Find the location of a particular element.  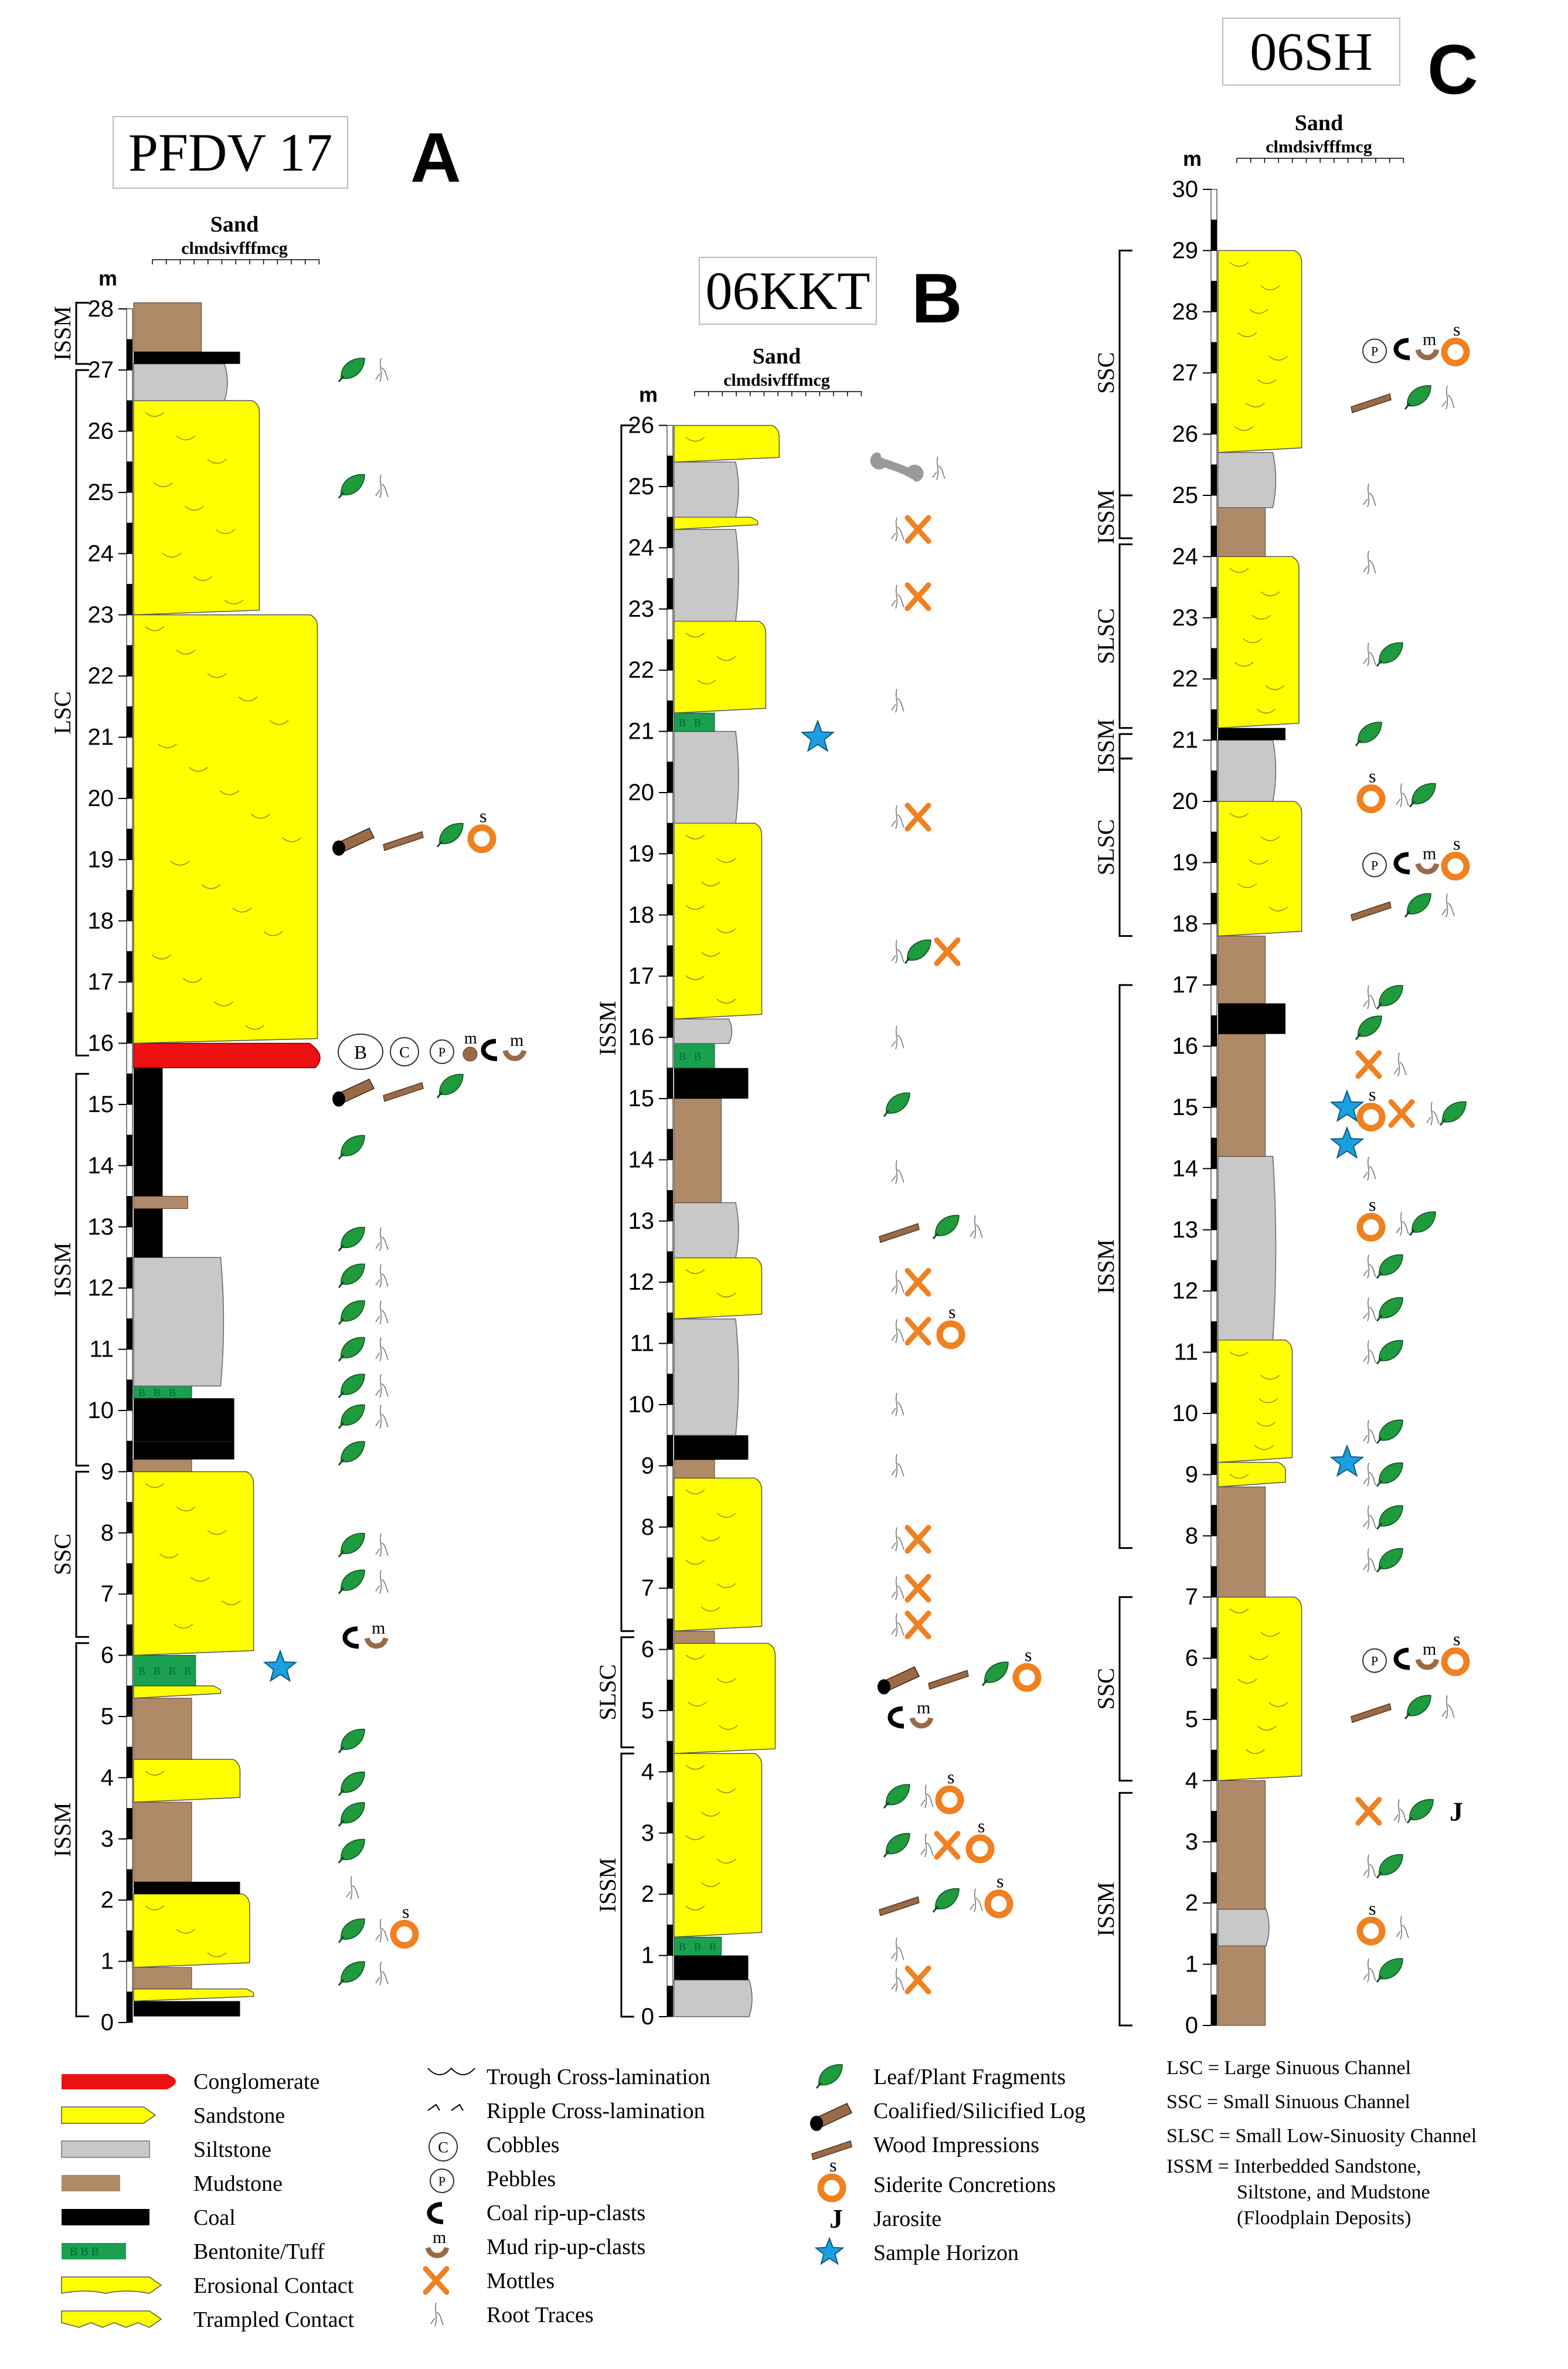

mud-clast-label-icon: m is located at coordinates (517, 1040).